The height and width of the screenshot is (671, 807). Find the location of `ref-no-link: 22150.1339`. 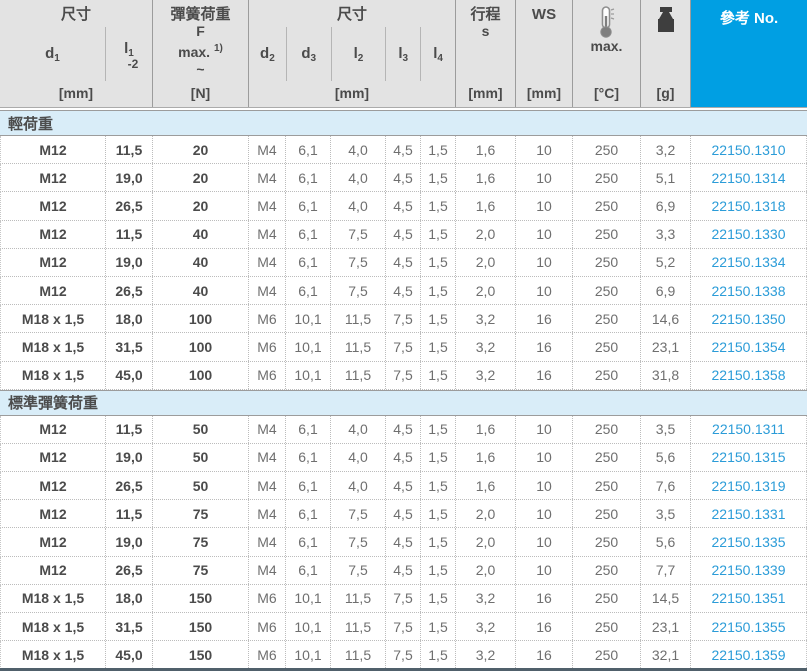

ref-no-link: 22150.1339 is located at coordinates (749, 570).